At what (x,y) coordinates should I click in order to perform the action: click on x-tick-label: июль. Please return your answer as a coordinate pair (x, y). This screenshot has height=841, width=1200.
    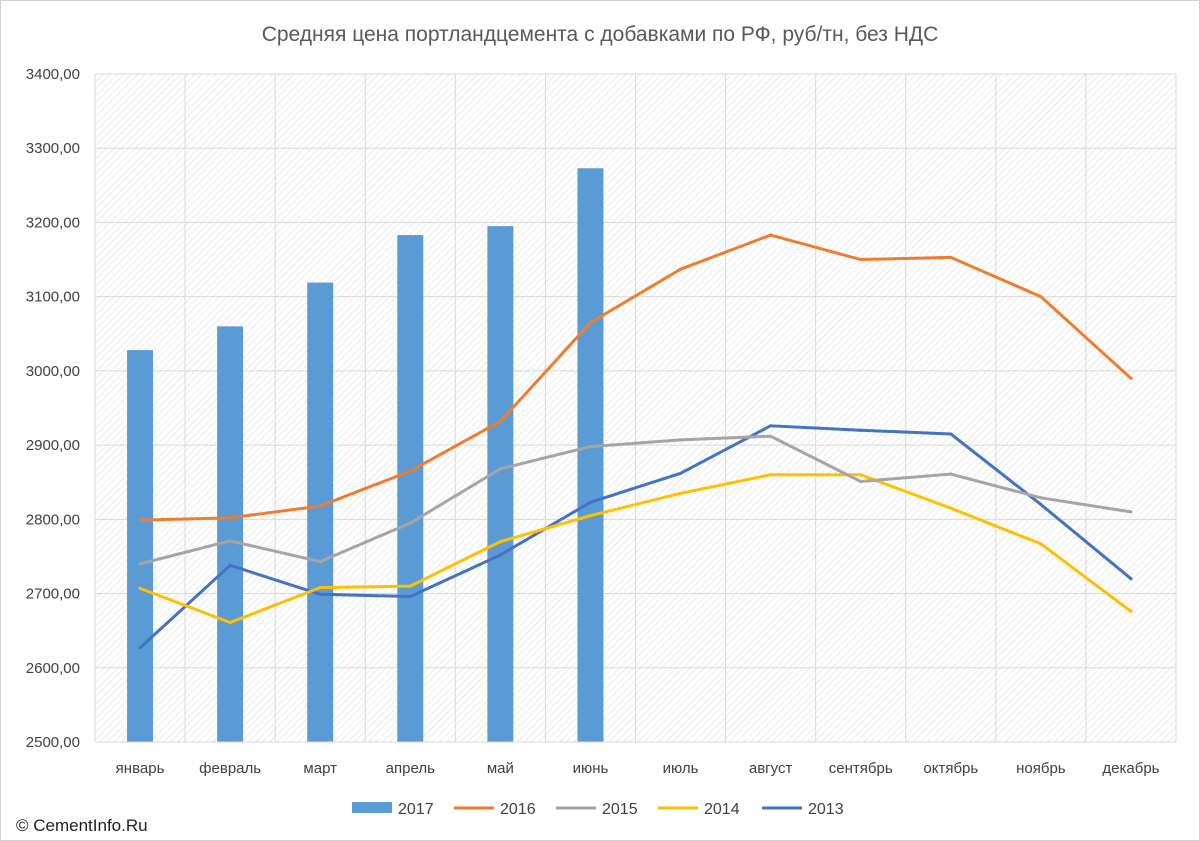
    Looking at the image, I should click on (681, 768).